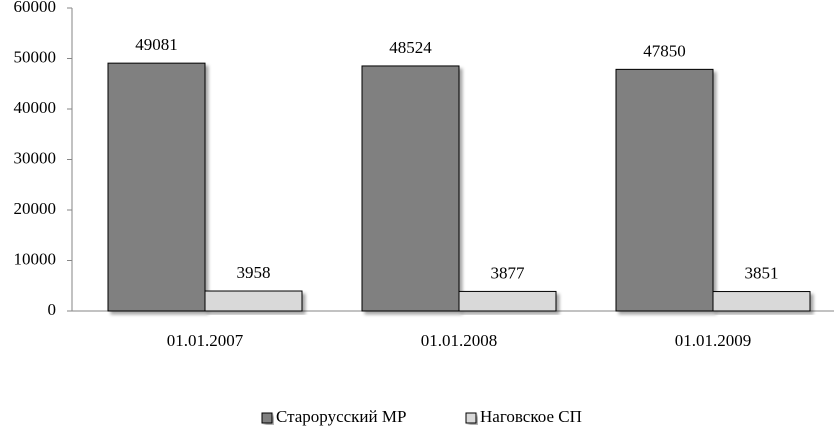  I want to click on x-tick-label: 01.01.2009, so click(713, 340).